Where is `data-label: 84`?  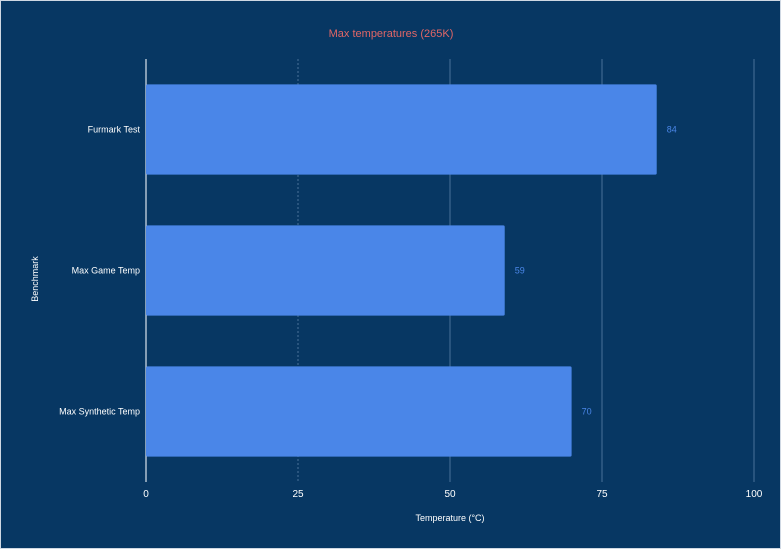 data-label: 84 is located at coordinates (672, 130).